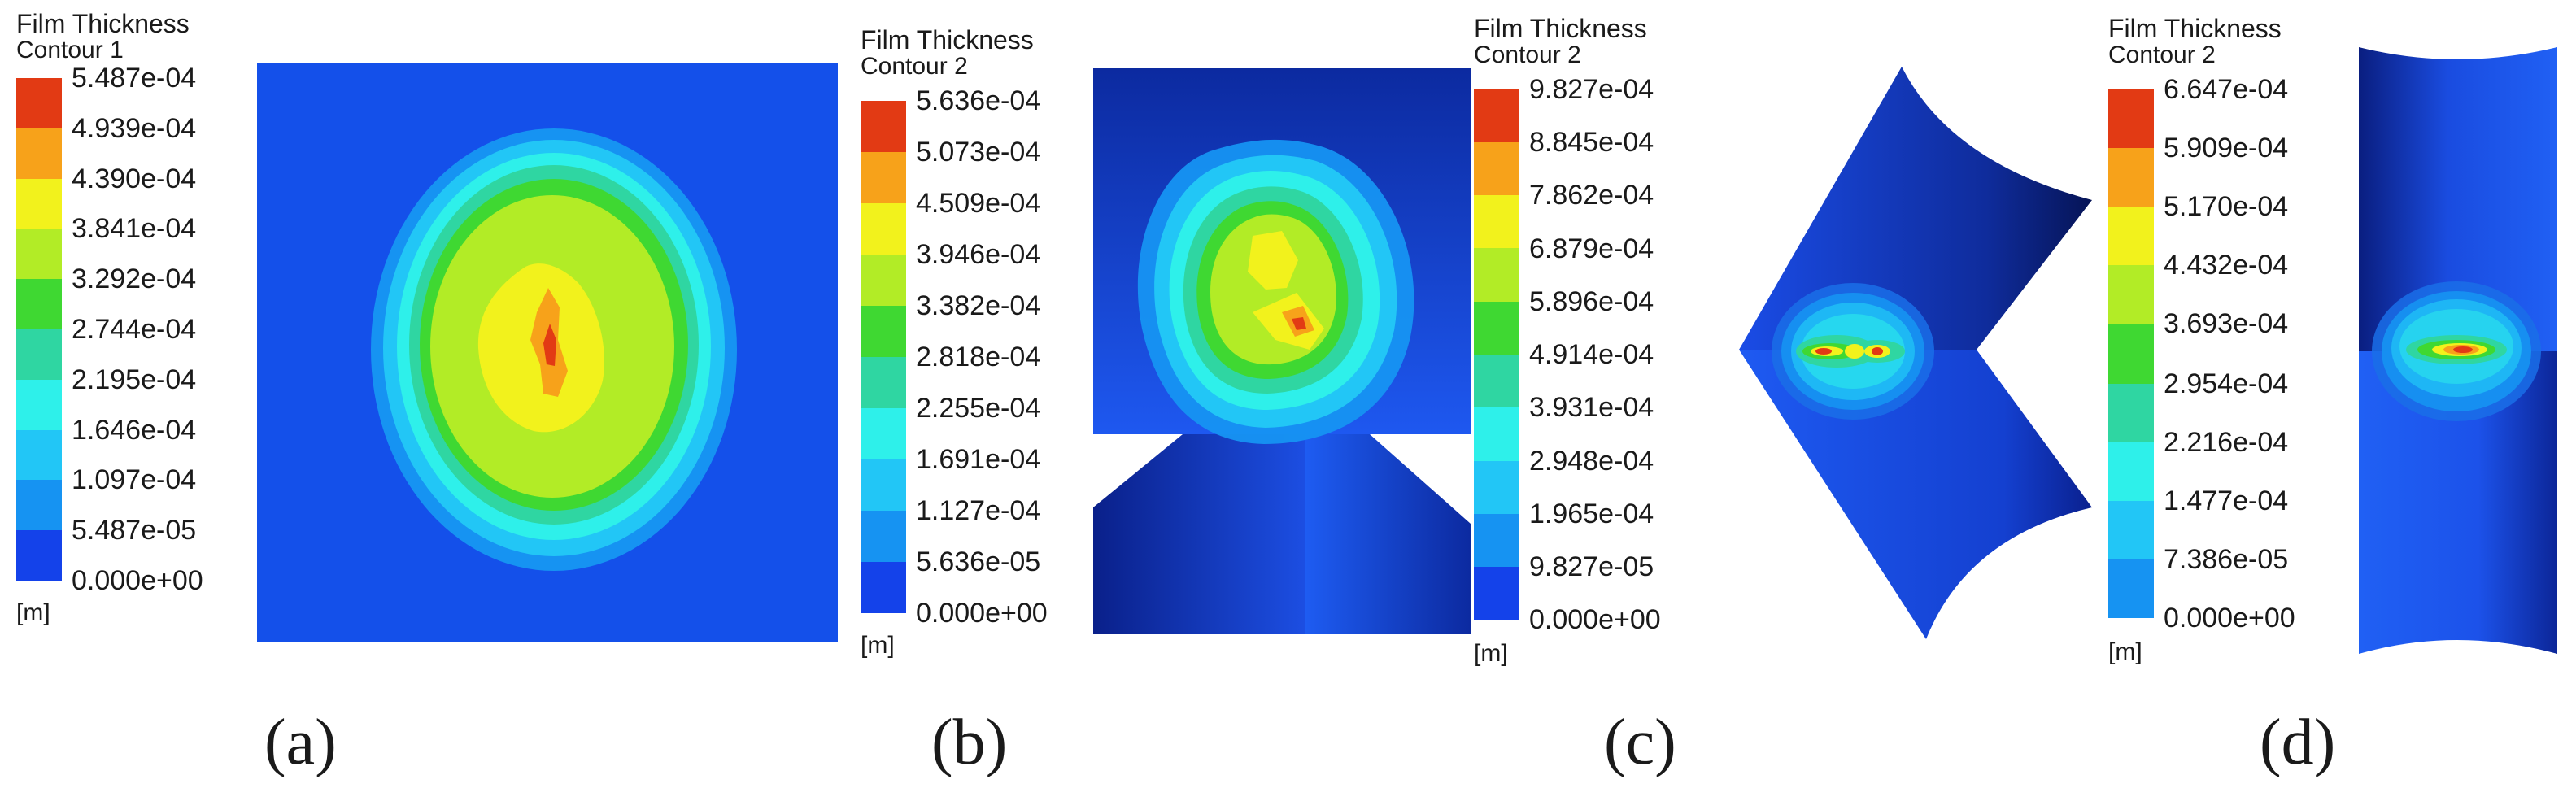 The width and height of the screenshot is (2576, 788). I want to click on legend-tick: 1.127e-04, so click(978, 510).